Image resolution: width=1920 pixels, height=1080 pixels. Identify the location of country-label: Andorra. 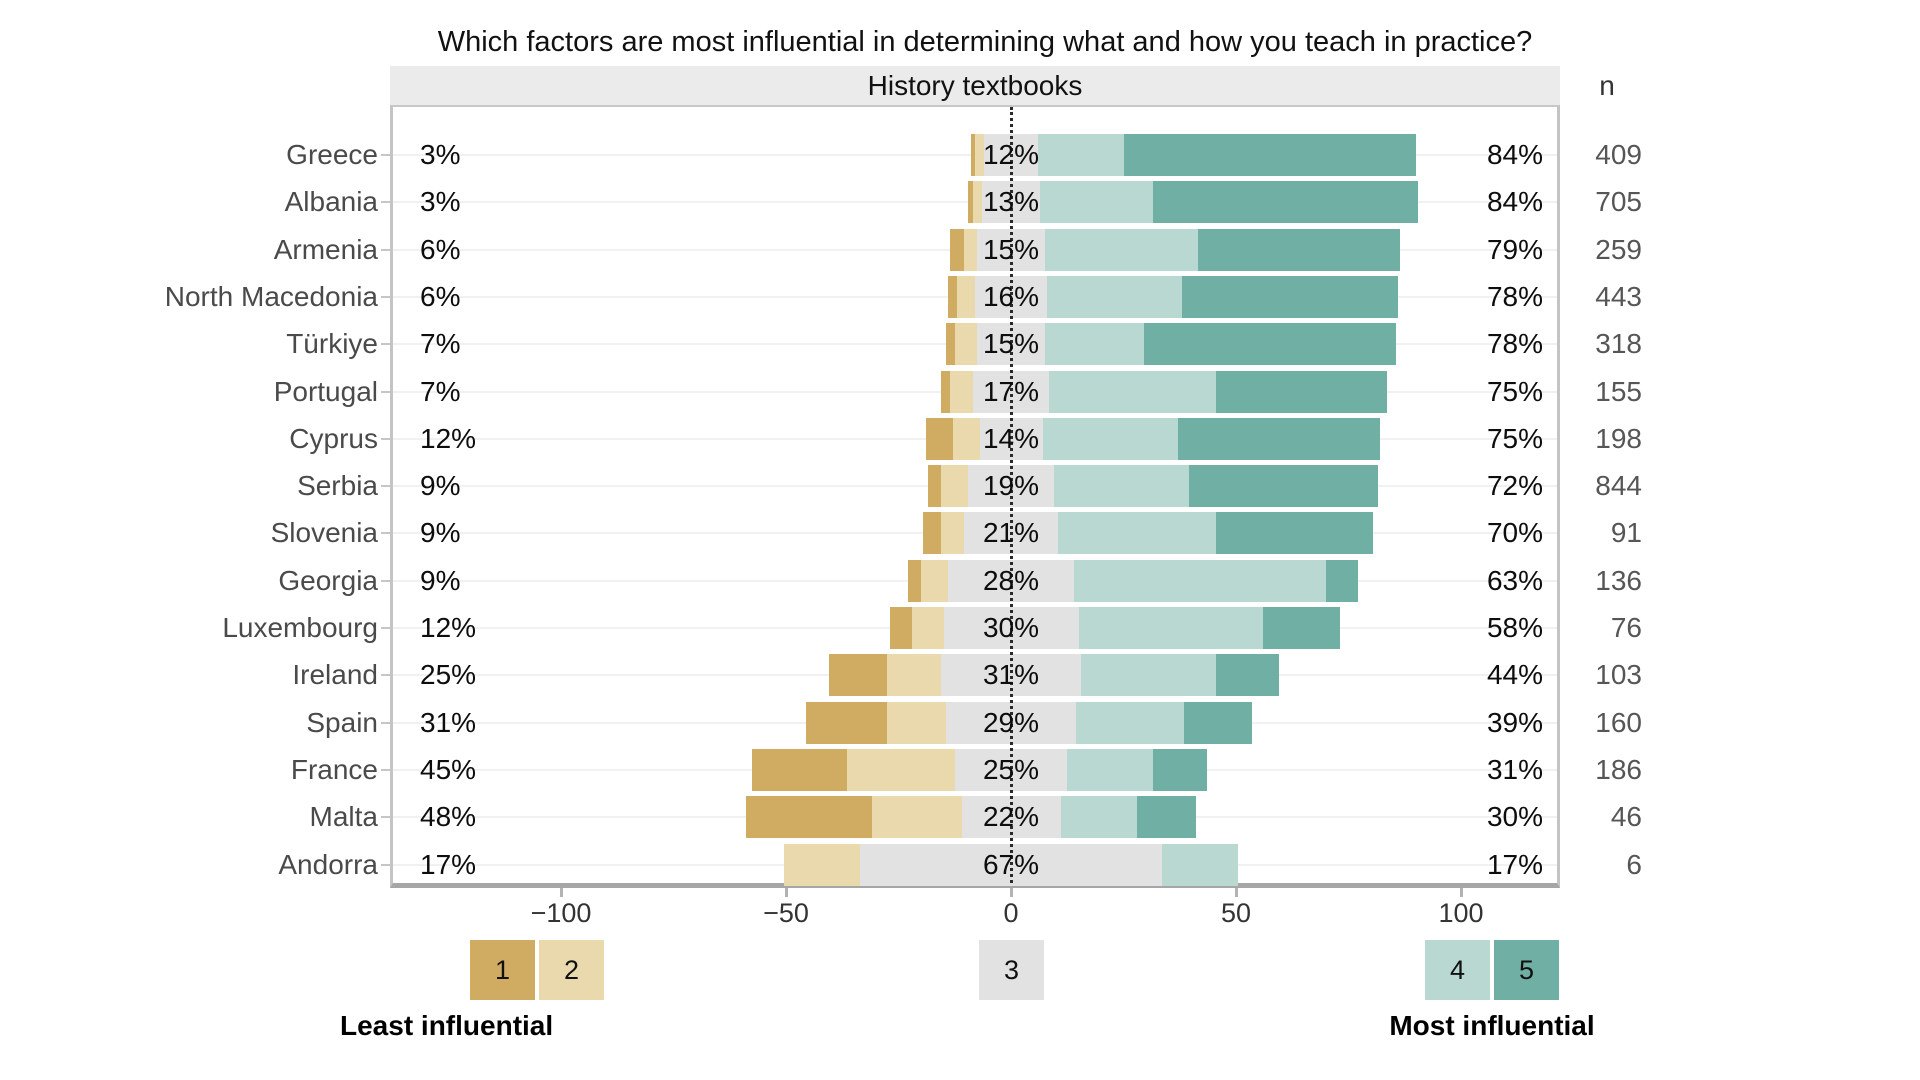
(328, 864).